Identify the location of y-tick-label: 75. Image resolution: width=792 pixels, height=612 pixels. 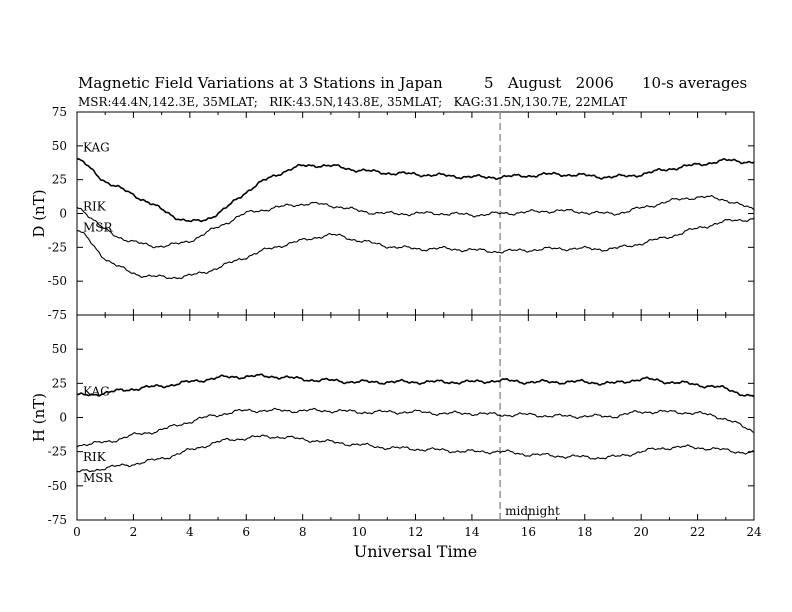
(59, 112).